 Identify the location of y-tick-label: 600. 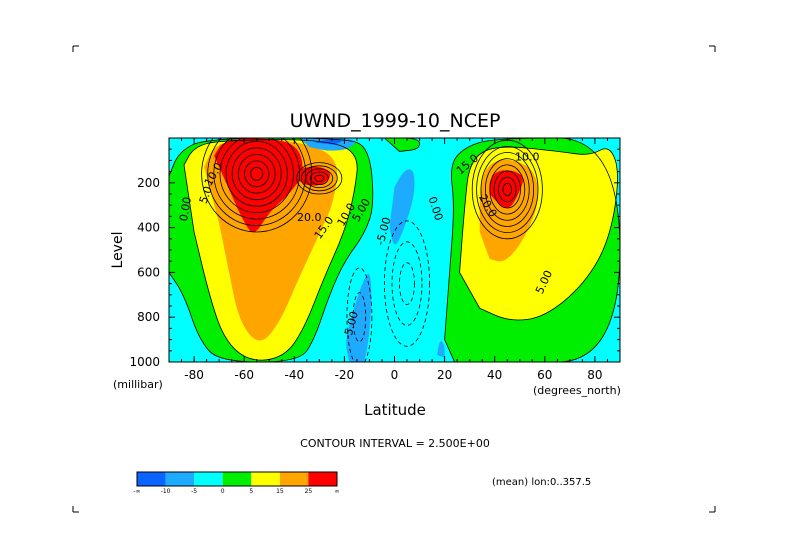
(148, 272).